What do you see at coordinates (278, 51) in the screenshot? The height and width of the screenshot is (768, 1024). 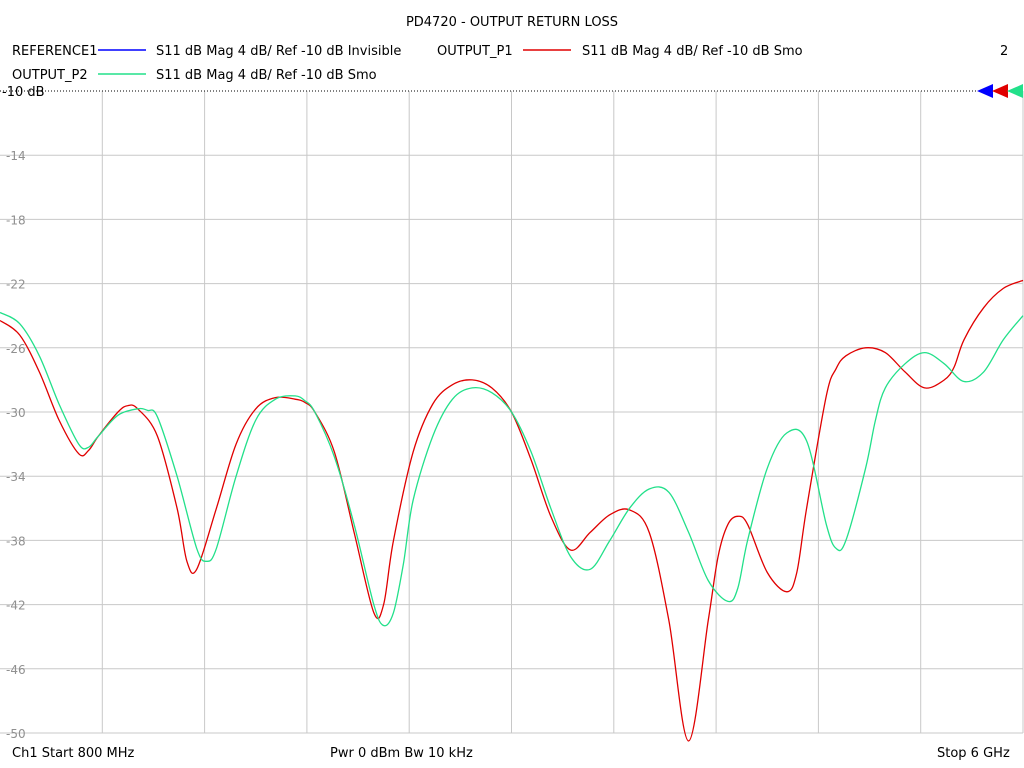 I see `legend-desc-reference1: S11 dB Mag 4 dB/ Ref -10 dB Invisible` at bounding box center [278, 51].